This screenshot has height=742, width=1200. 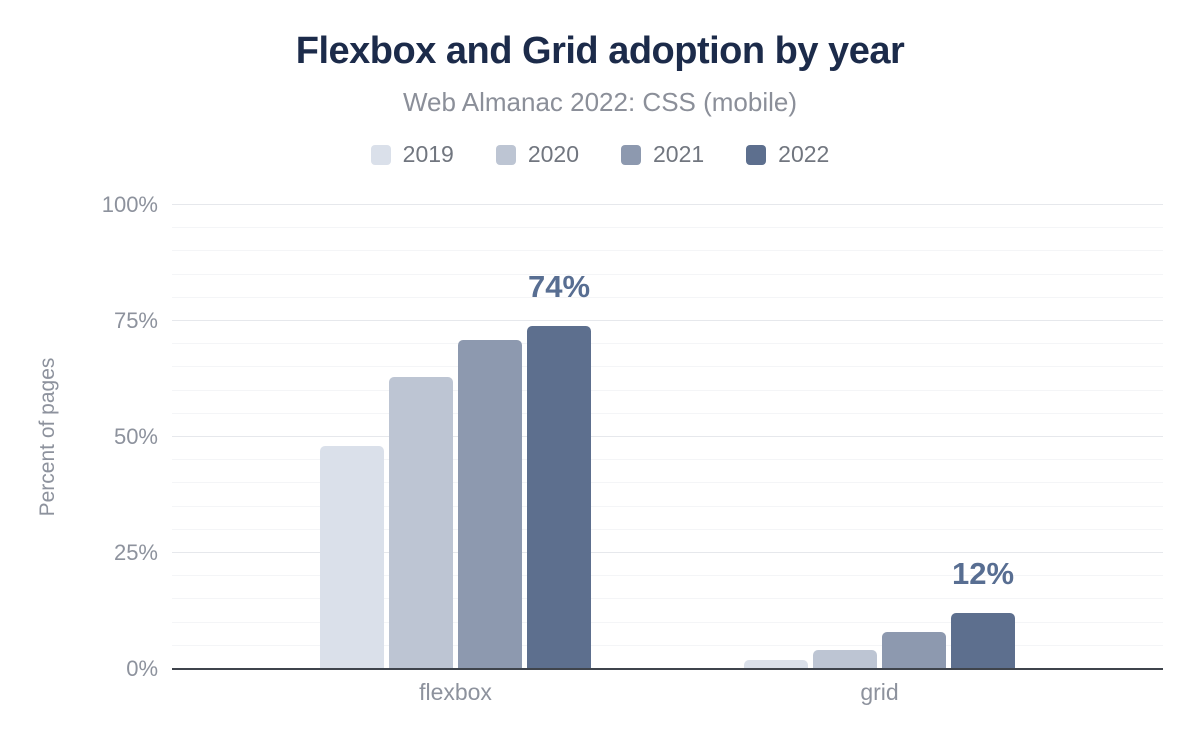 I want to click on bar-flexbox-2022: 74%, so click(x=559, y=470).